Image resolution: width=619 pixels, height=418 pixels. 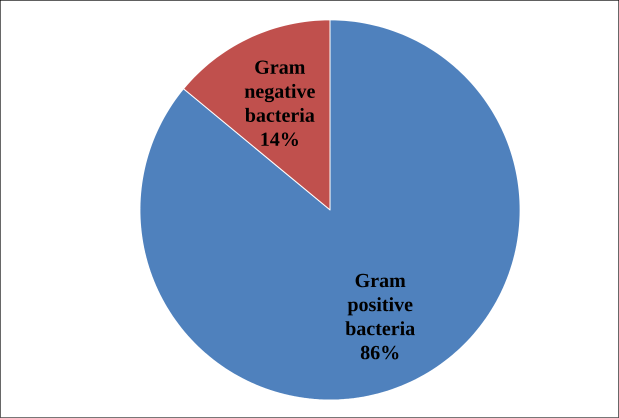 What do you see at coordinates (380, 305) in the screenshot?
I see `slice-label: Gram positive bacteria` at bounding box center [380, 305].